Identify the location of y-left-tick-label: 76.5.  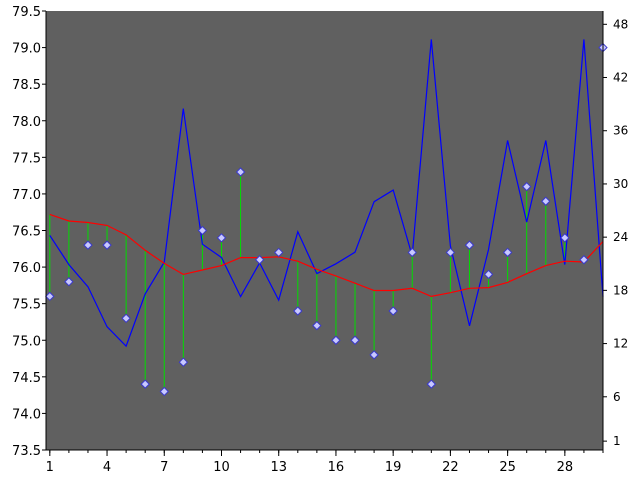
(26, 232).